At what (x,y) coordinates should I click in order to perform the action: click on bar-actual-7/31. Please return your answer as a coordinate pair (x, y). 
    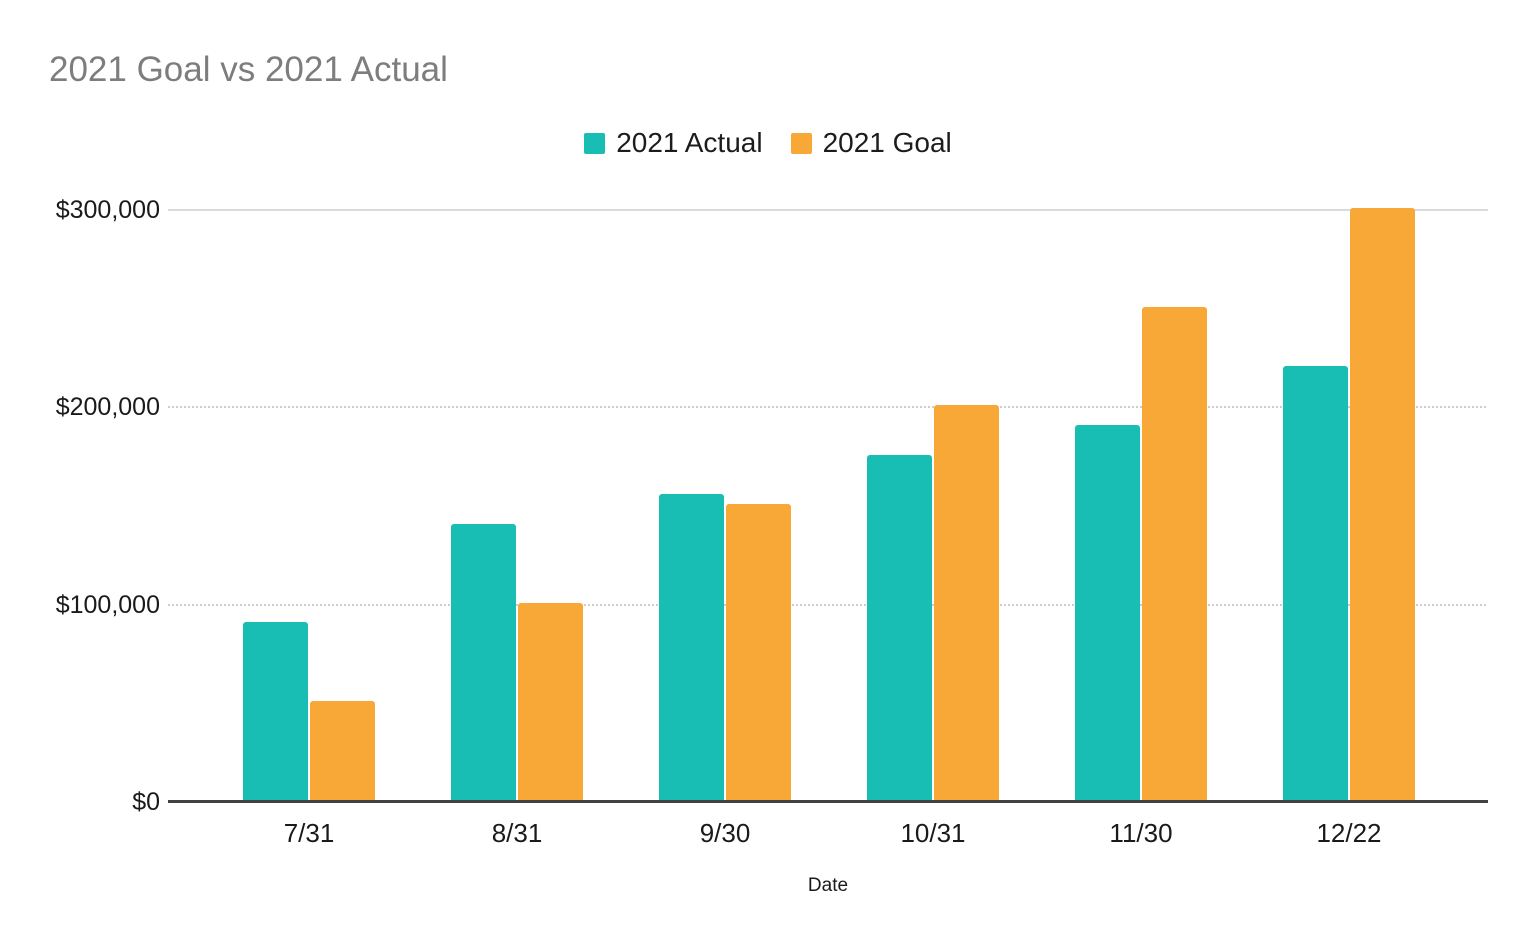
    Looking at the image, I should click on (275, 711).